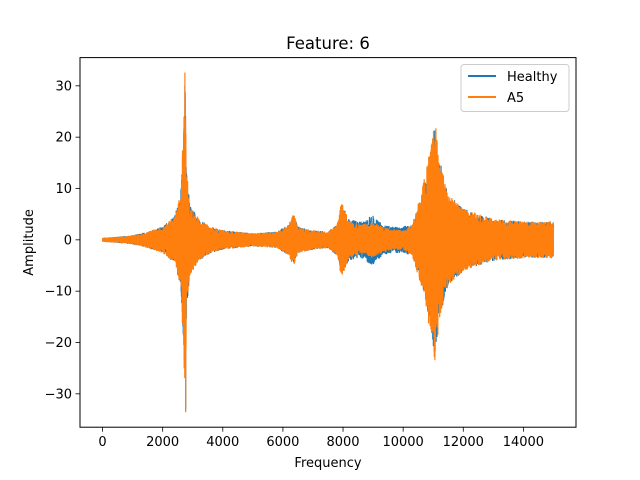 This screenshot has width=640, height=480. I want to click on legend: Healthy A5, so click(515, 88).